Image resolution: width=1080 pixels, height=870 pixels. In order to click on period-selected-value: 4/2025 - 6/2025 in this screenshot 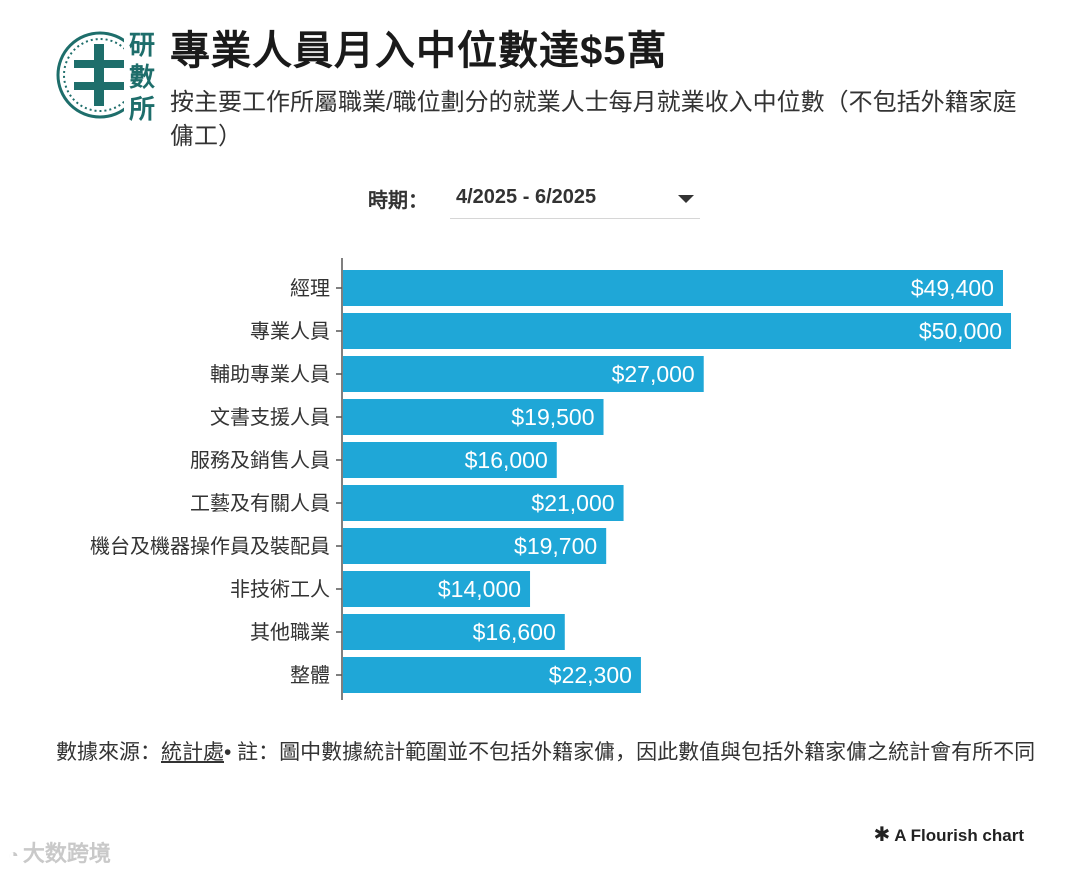, I will do `click(526, 197)`.